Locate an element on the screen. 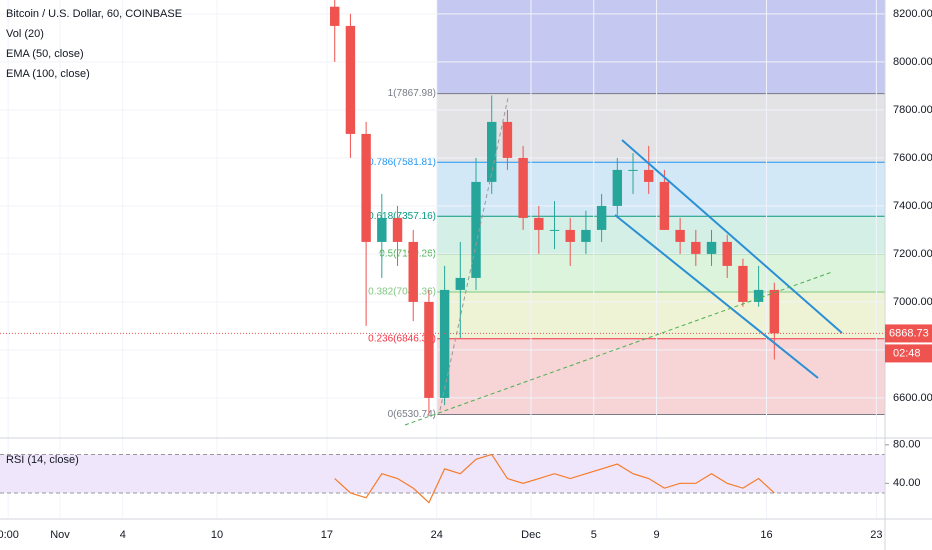 The height and width of the screenshot is (550, 932). indicator-label: EMA (50, close) is located at coordinates (45, 54).